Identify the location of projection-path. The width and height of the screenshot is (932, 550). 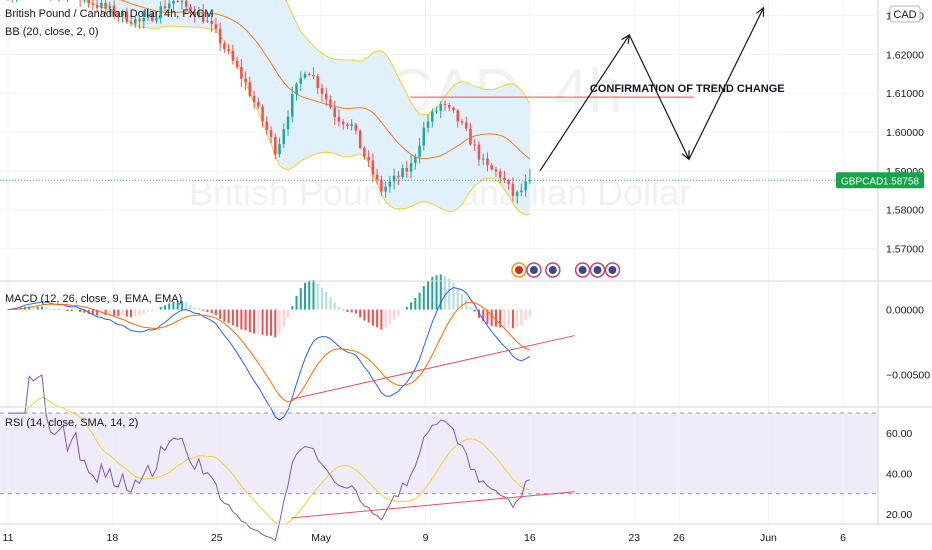
(652, 89).